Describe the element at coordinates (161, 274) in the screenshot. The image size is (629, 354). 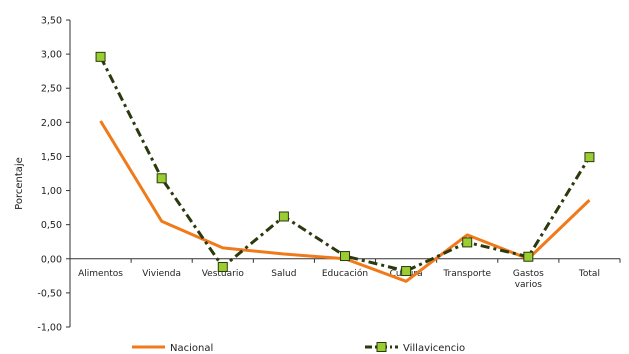
I see `x-category-label: Vivienda` at that location.